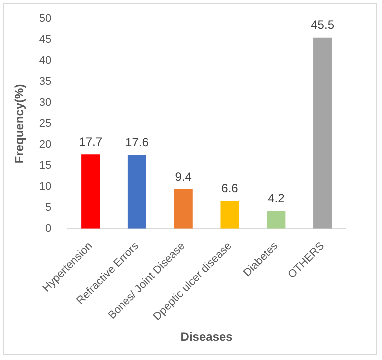  What do you see at coordinates (230, 189) in the screenshot?
I see `data-label: 6.6` at bounding box center [230, 189].